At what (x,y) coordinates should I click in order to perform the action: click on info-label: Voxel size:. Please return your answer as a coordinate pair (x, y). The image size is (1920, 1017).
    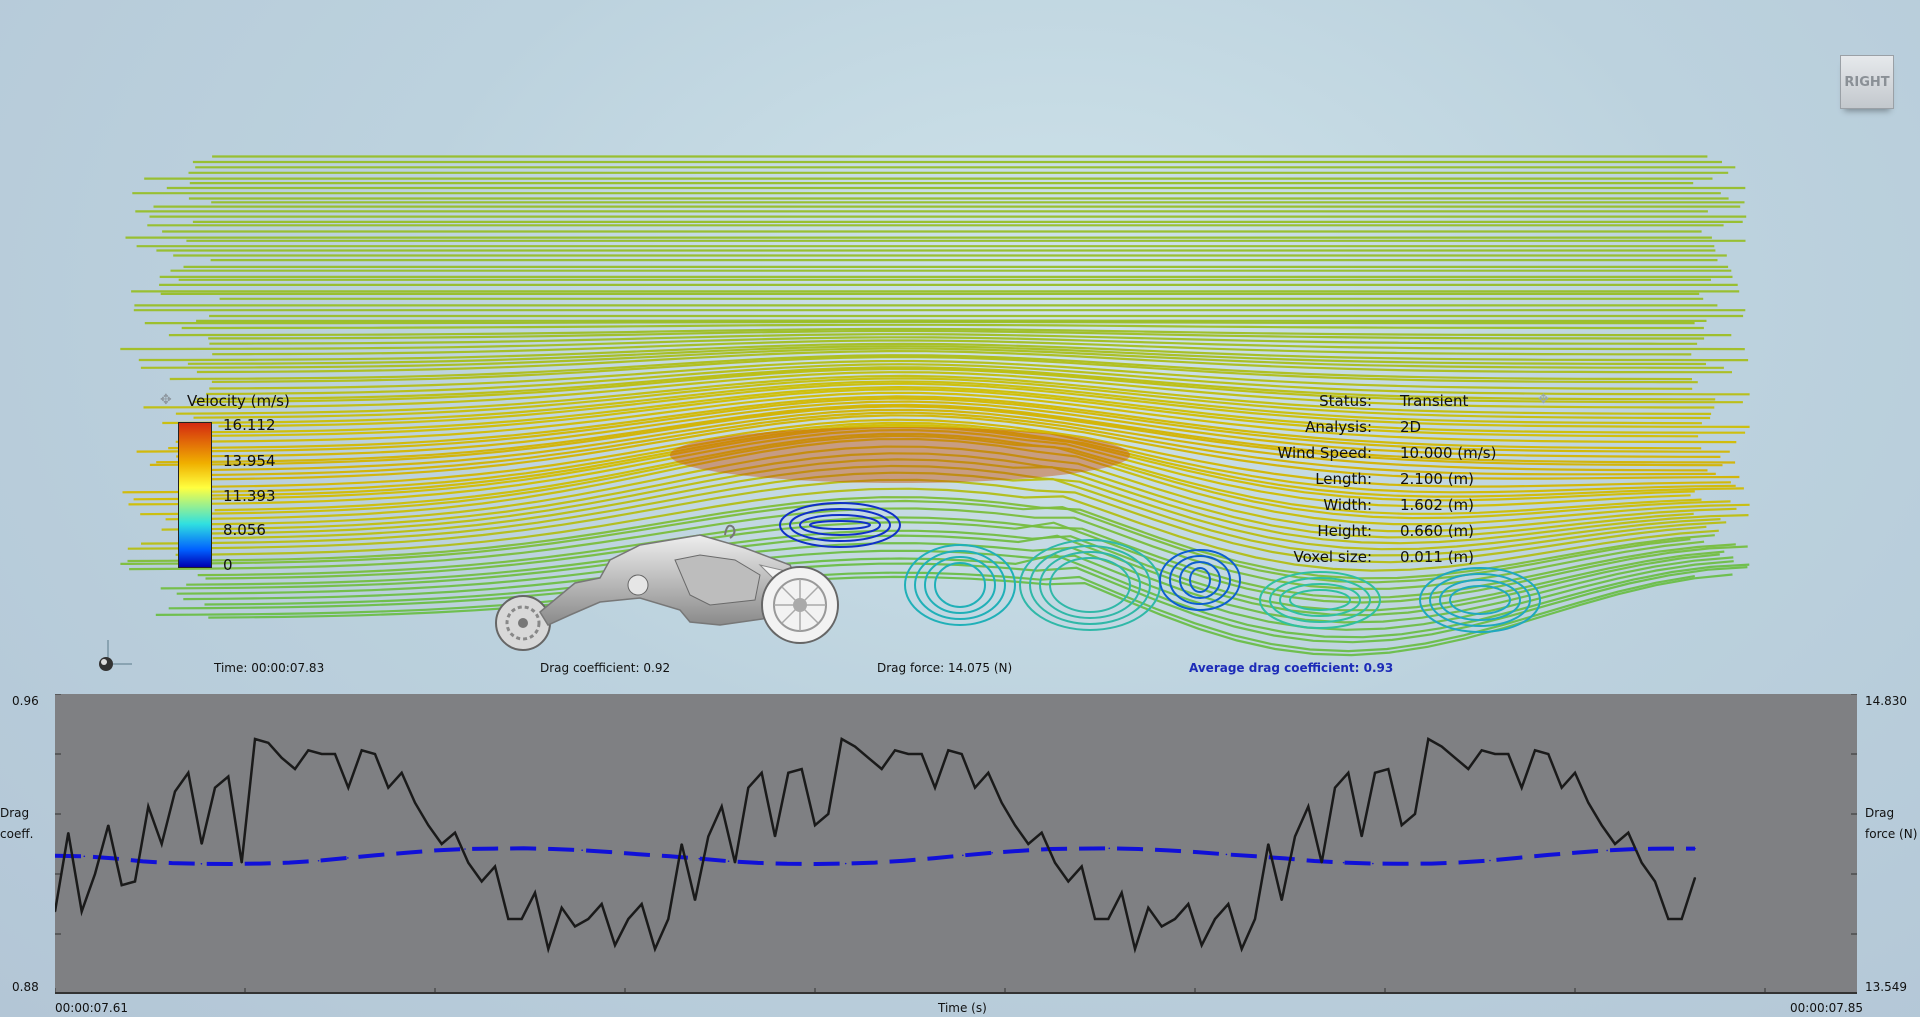
    Looking at the image, I should click on (1330, 561).